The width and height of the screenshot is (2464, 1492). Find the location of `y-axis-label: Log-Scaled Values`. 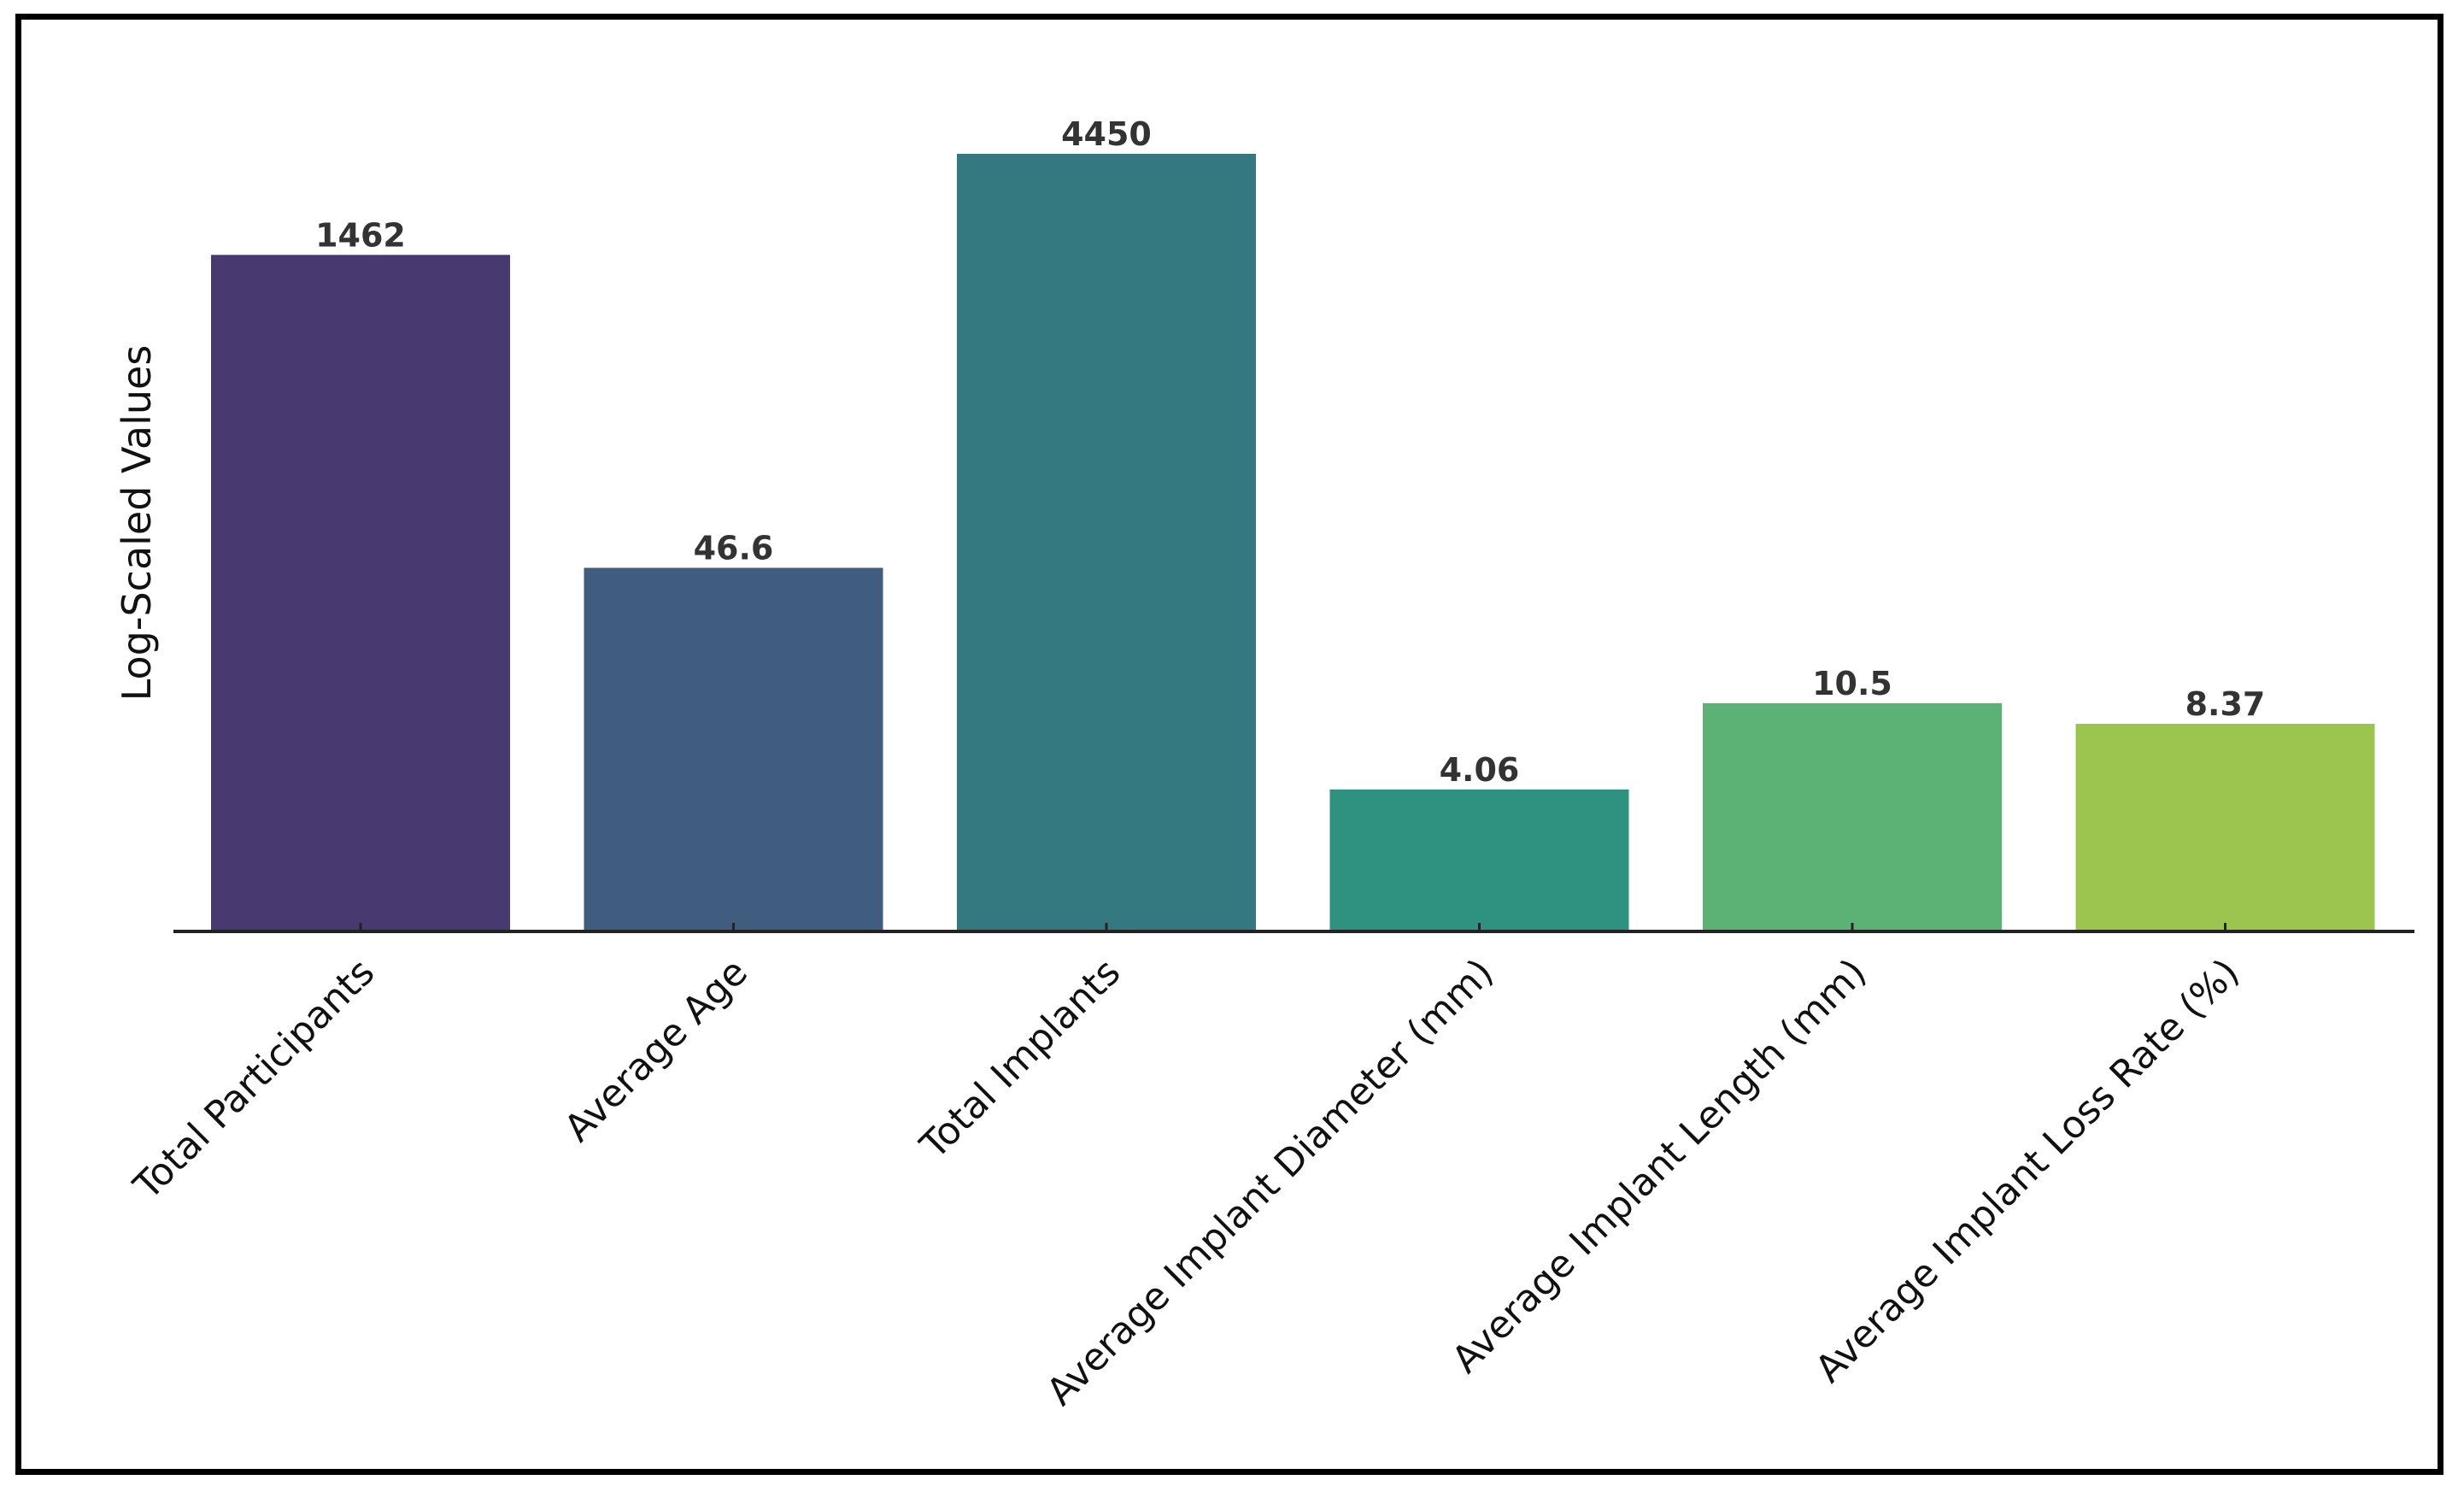

y-axis-label: Log-Scaled Values is located at coordinates (137, 523).